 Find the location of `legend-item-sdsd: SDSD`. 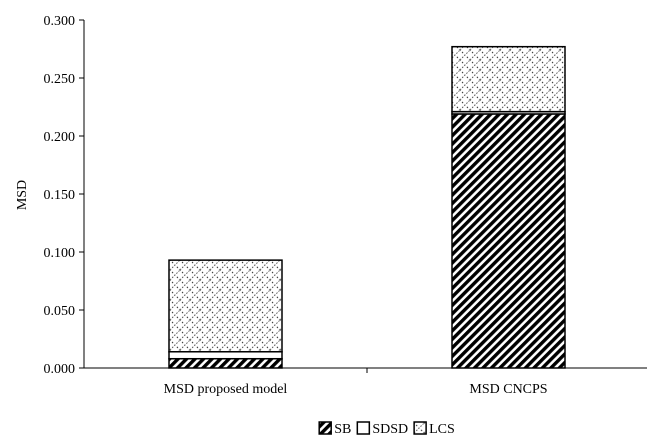

legend-item-sdsd: SDSD is located at coordinates (382, 429).